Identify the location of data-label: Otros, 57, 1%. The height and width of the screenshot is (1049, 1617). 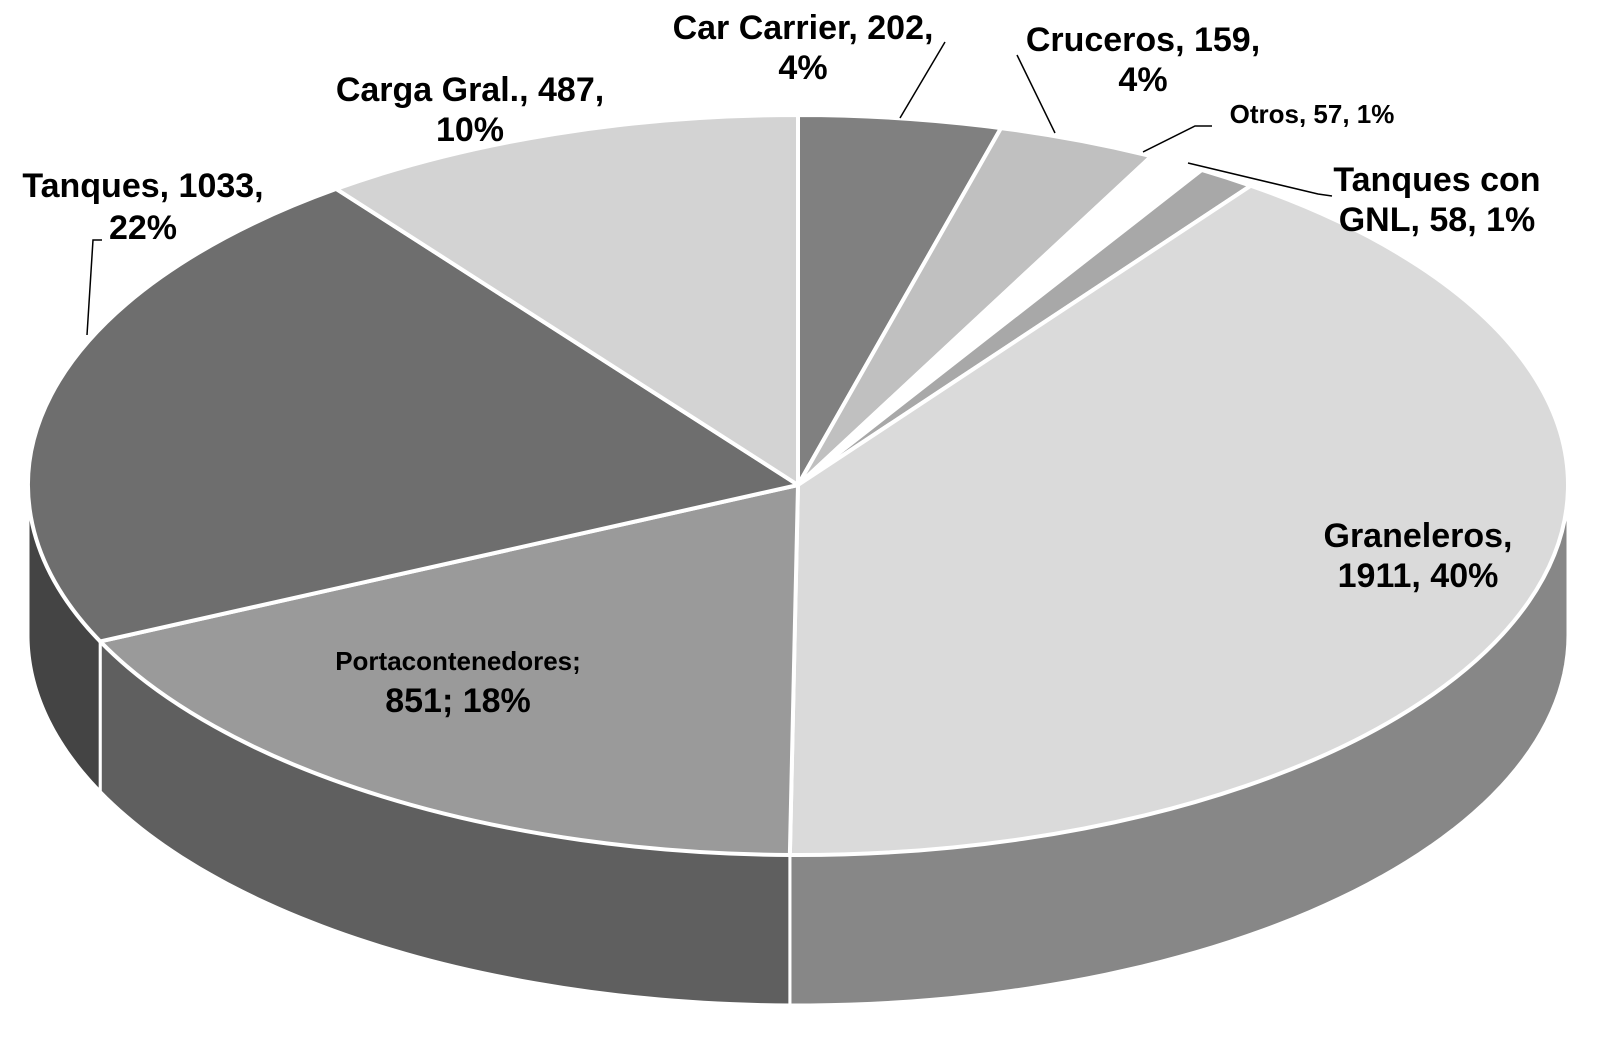
(1312, 114).